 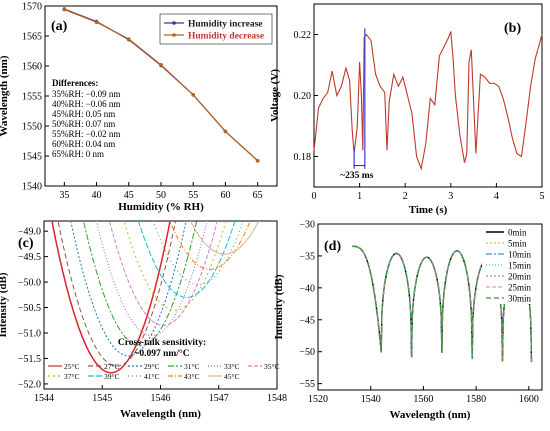 I want to click on y-tick-label: 1545, so click(x=32, y=157).